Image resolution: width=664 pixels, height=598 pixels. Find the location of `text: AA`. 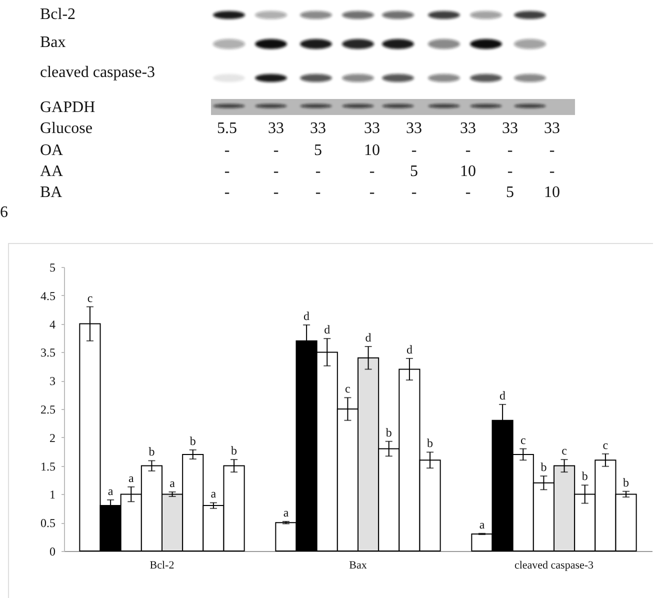

text: AA is located at coordinates (52, 172).